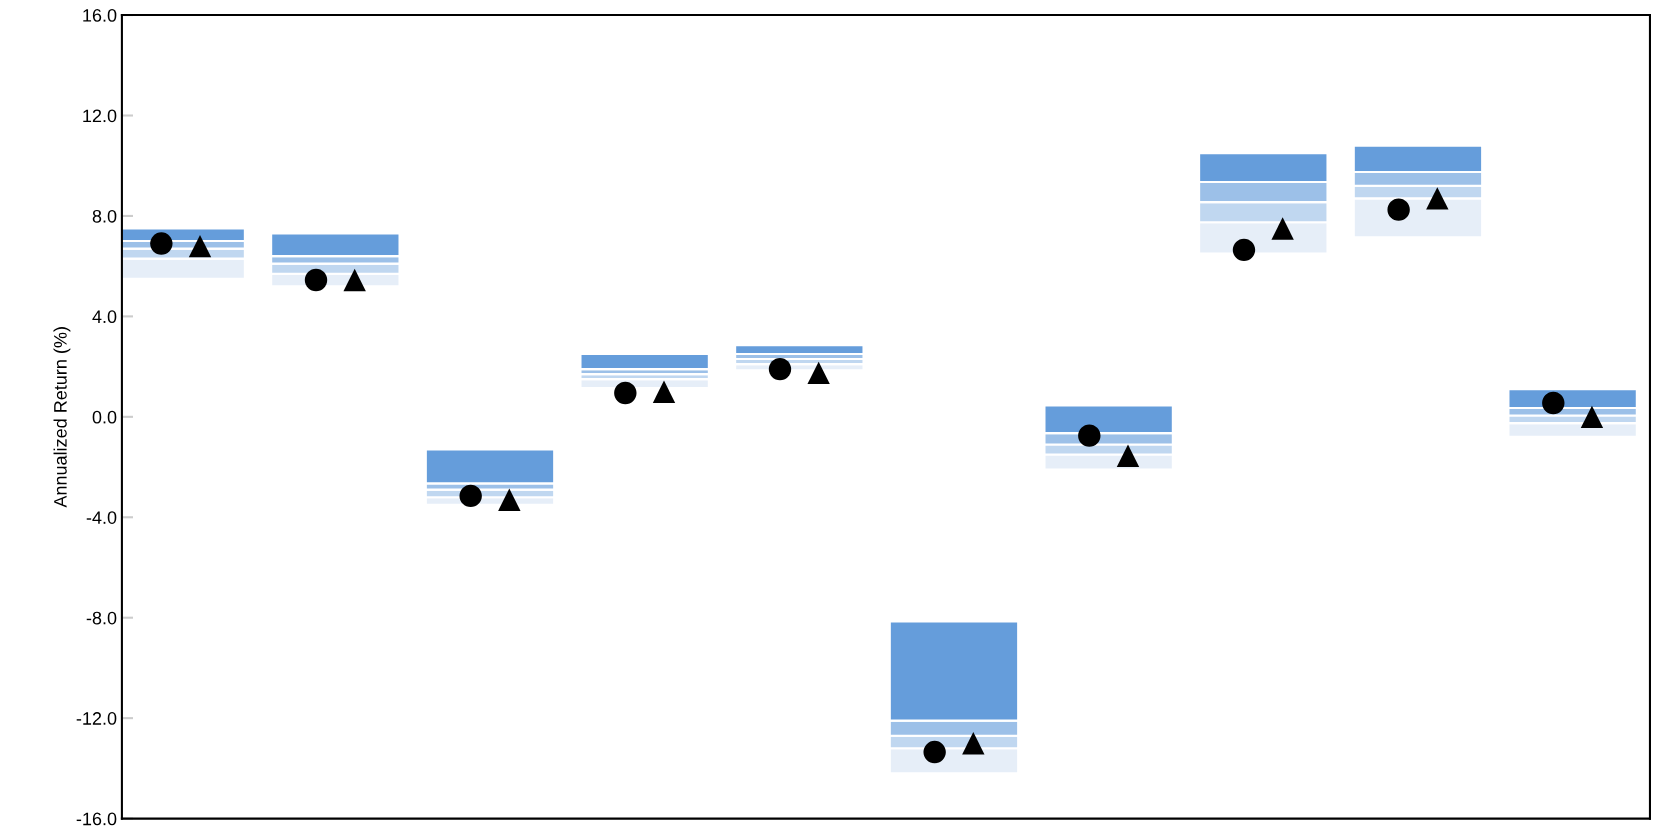 The image size is (1670, 837). I want to click on y-tick-label: -8.0, so click(101, 618).